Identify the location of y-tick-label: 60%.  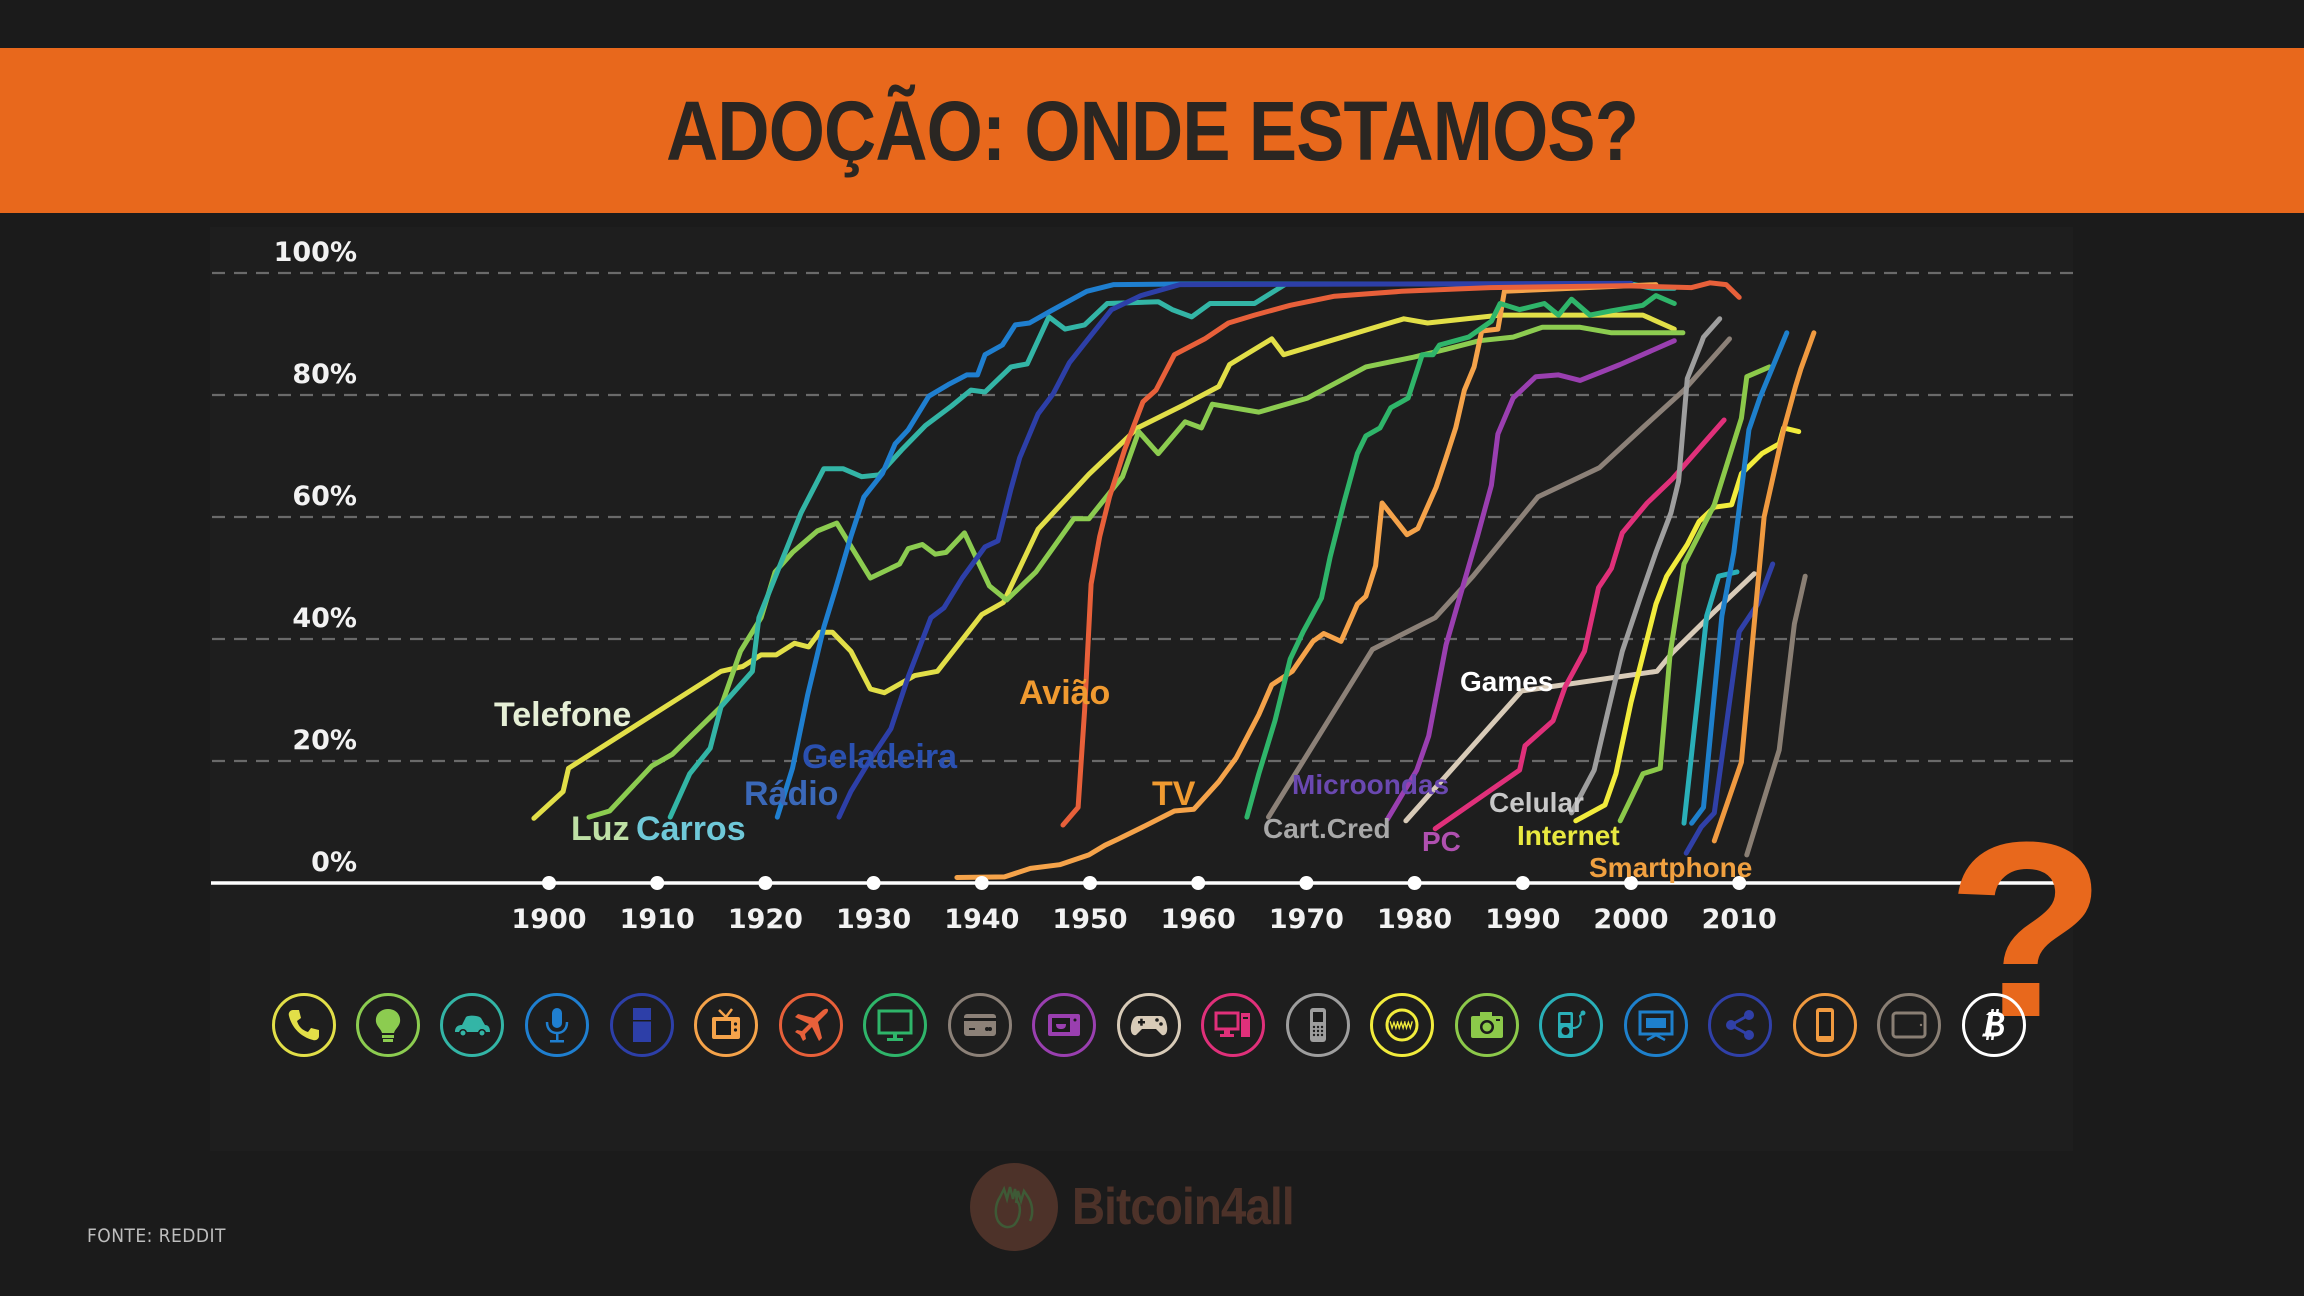
(324, 496).